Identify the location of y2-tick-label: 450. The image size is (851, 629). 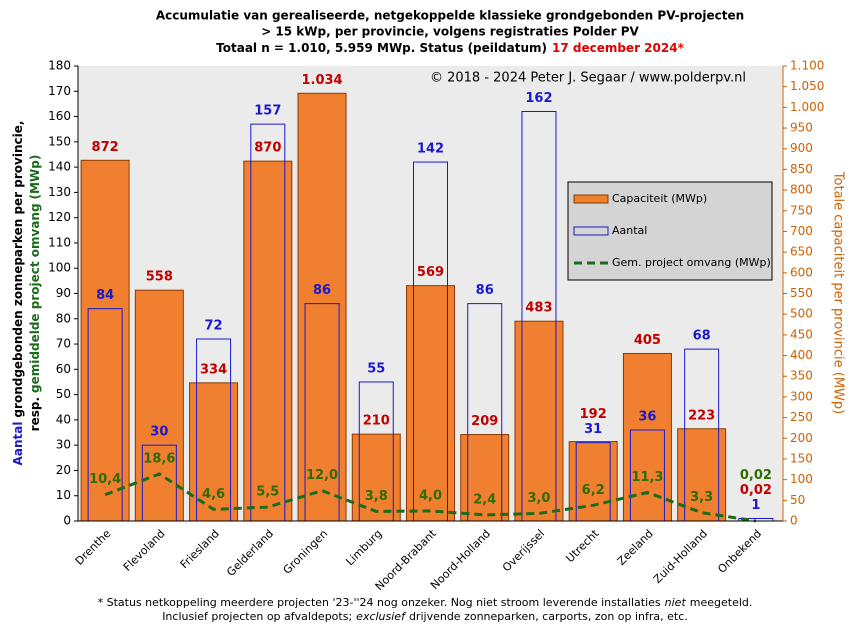
(801, 334).